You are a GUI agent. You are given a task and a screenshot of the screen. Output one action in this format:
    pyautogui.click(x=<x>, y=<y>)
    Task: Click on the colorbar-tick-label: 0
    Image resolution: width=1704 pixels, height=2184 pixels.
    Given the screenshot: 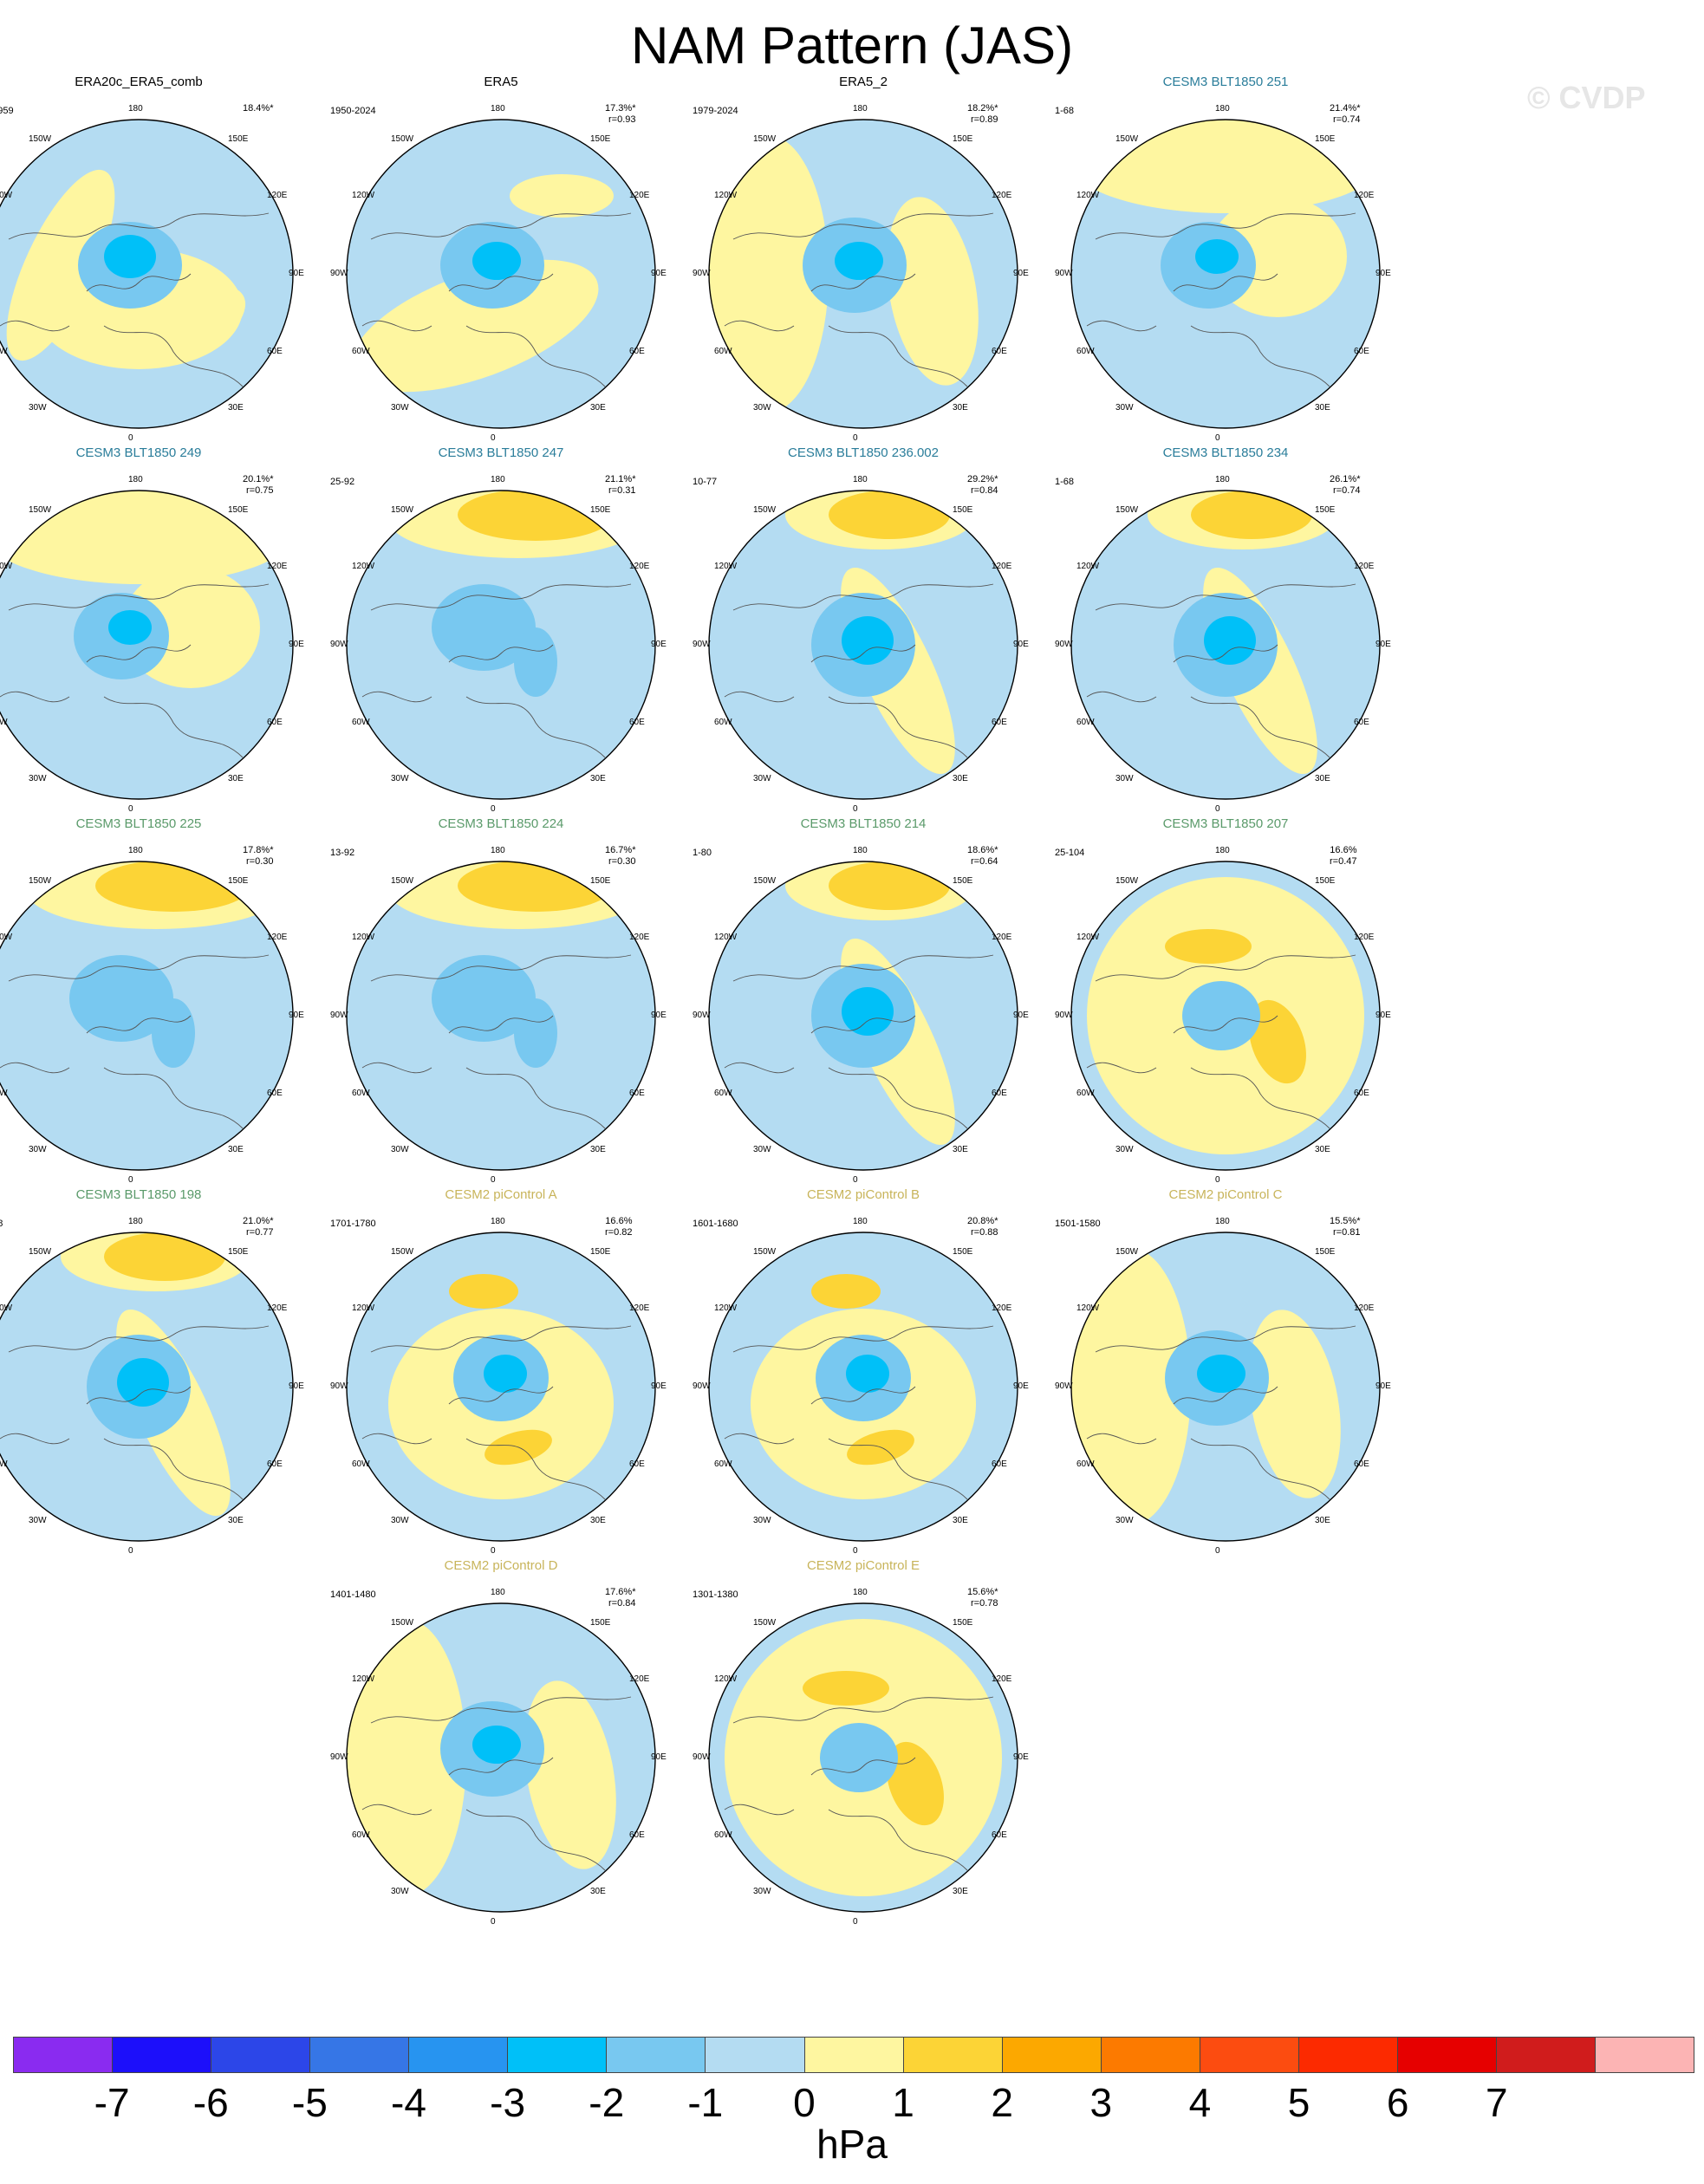 What is the action you would take?
    pyautogui.click(x=804, y=2102)
    